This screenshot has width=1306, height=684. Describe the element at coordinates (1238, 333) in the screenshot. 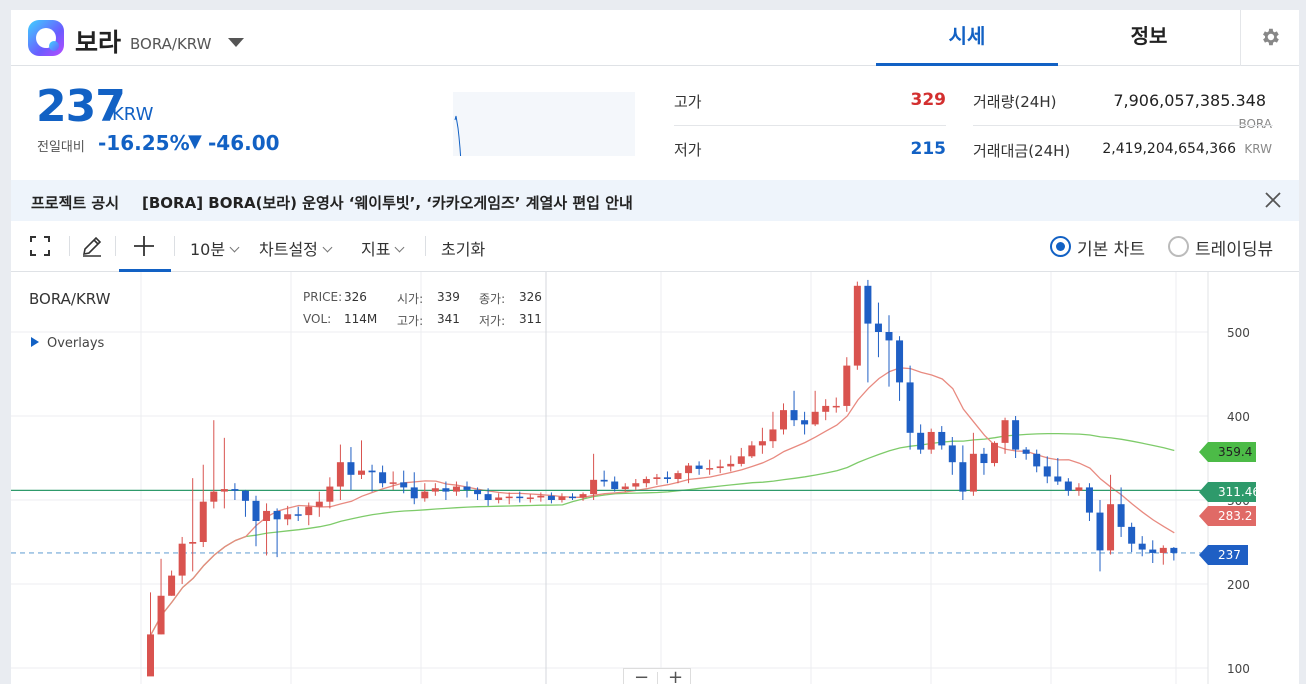

I see `y-tick: 500` at that location.